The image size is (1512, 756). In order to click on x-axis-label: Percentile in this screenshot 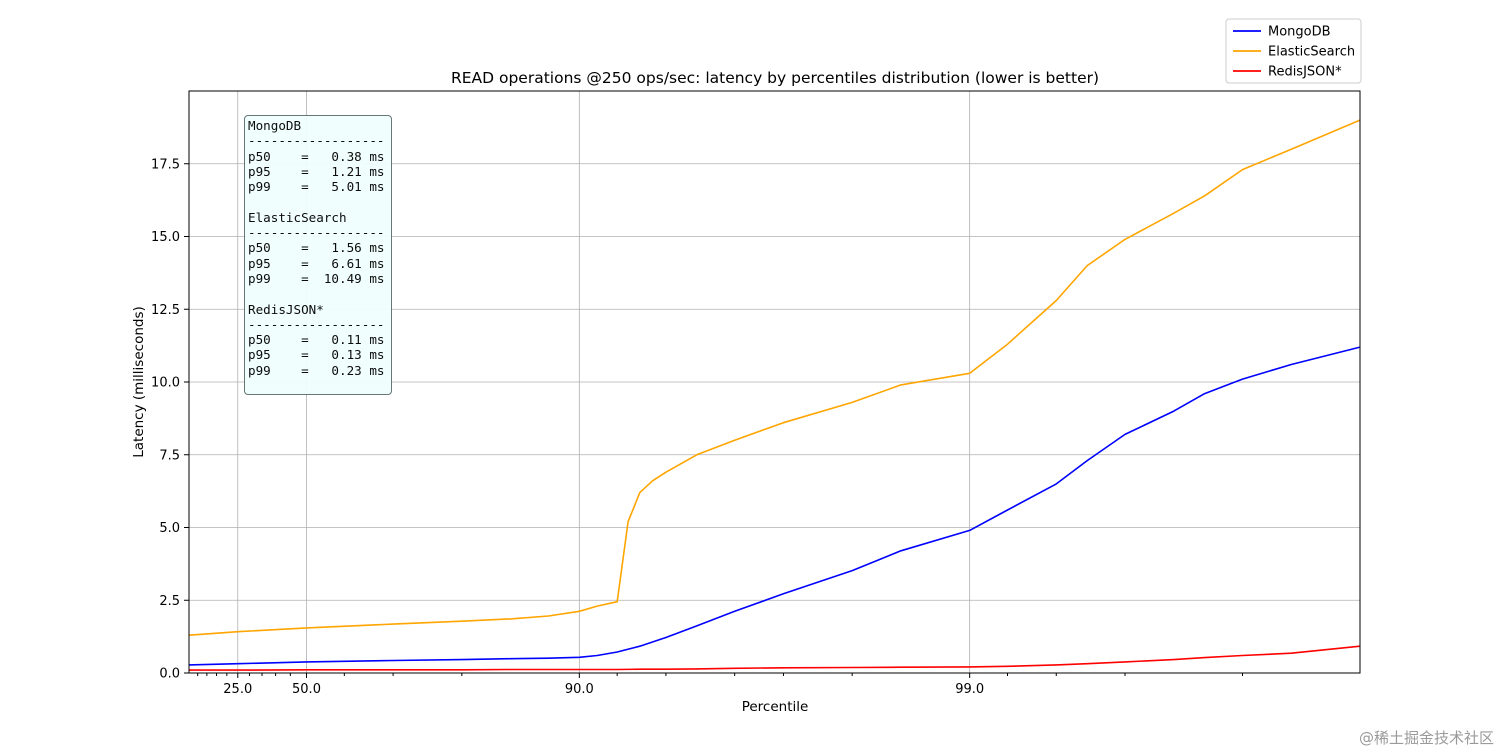, I will do `click(775, 707)`.